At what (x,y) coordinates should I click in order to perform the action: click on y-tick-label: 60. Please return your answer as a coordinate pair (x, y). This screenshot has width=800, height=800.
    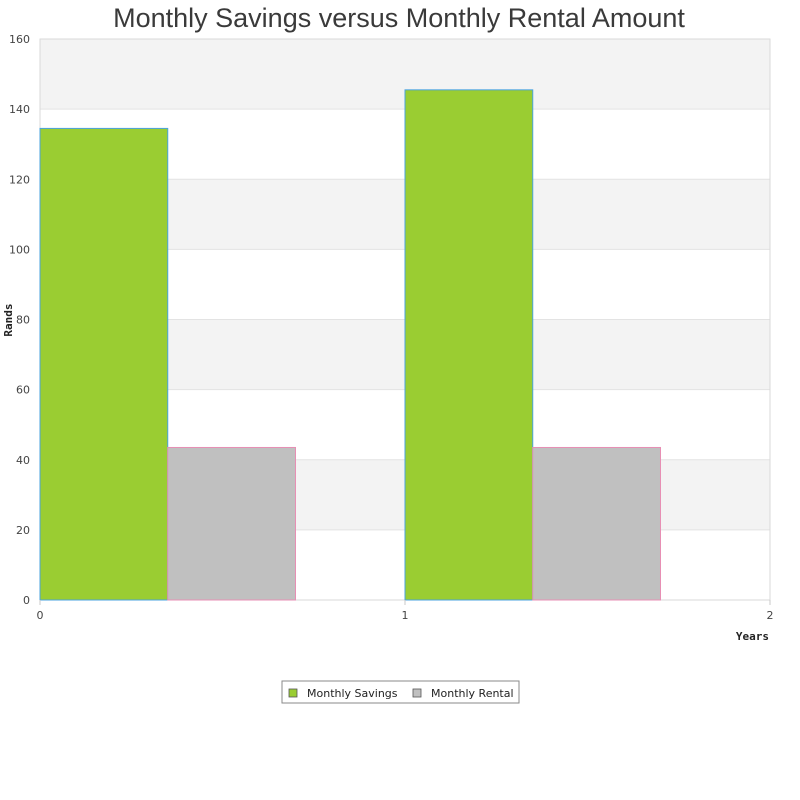
    Looking at the image, I should click on (23, 390).